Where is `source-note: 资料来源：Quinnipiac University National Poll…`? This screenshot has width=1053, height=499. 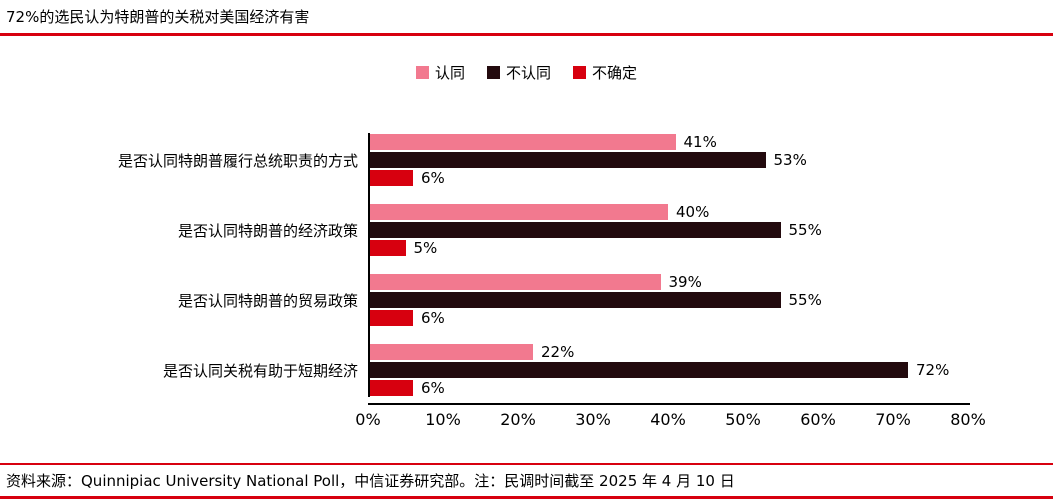
source-note: 资料来源：Quinnipiac University National Poll… is located at coordinates (526, 481).